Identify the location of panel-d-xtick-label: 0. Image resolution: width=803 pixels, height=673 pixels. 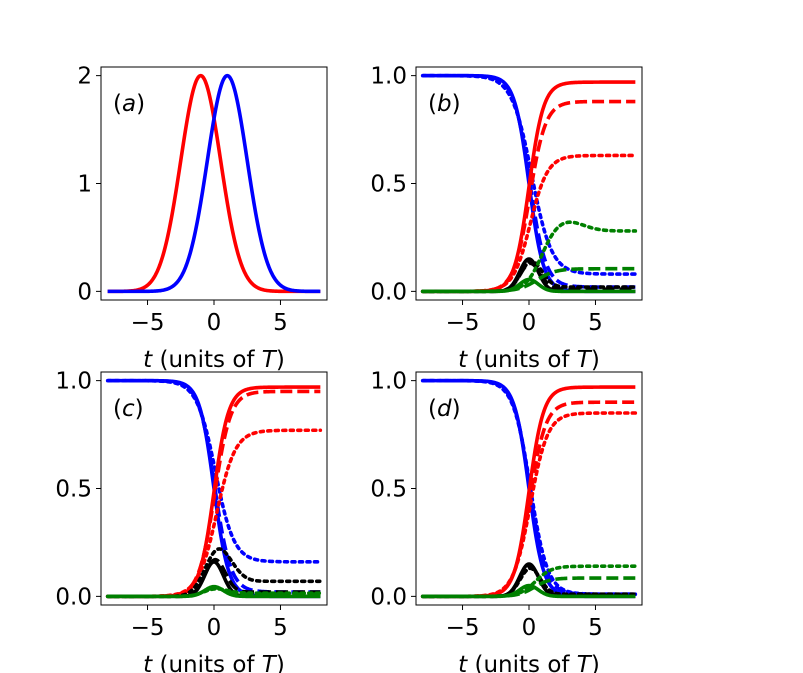
(529, 628).